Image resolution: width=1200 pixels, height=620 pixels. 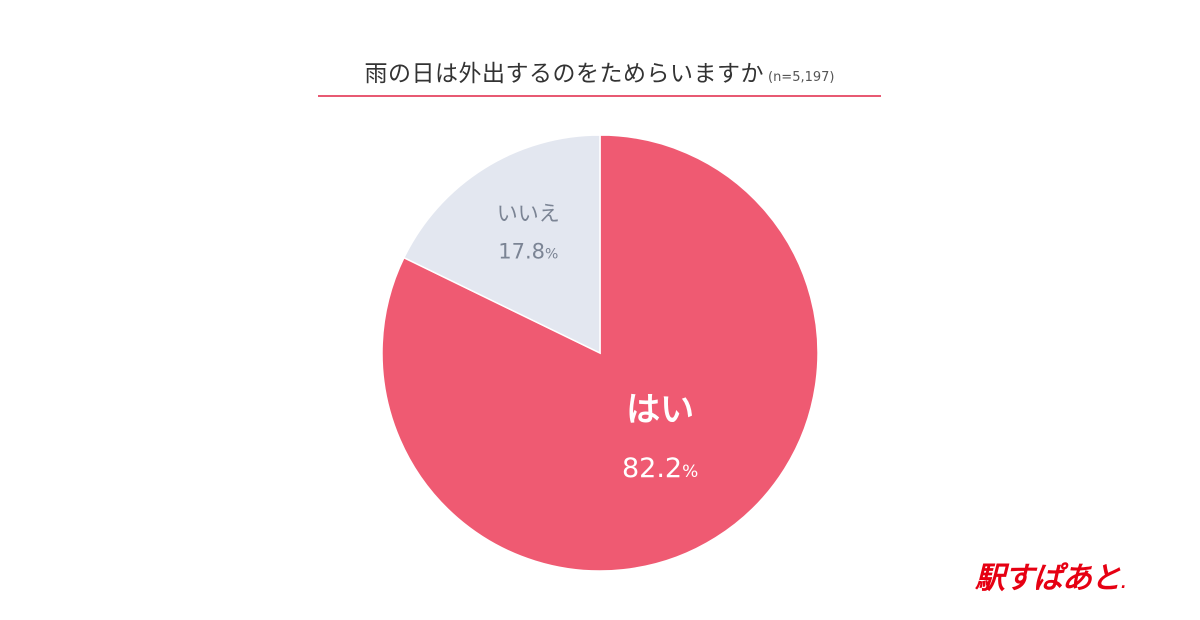 I want to click on brand-logo: 駅すぱあと., so click(x=1050, y=575).